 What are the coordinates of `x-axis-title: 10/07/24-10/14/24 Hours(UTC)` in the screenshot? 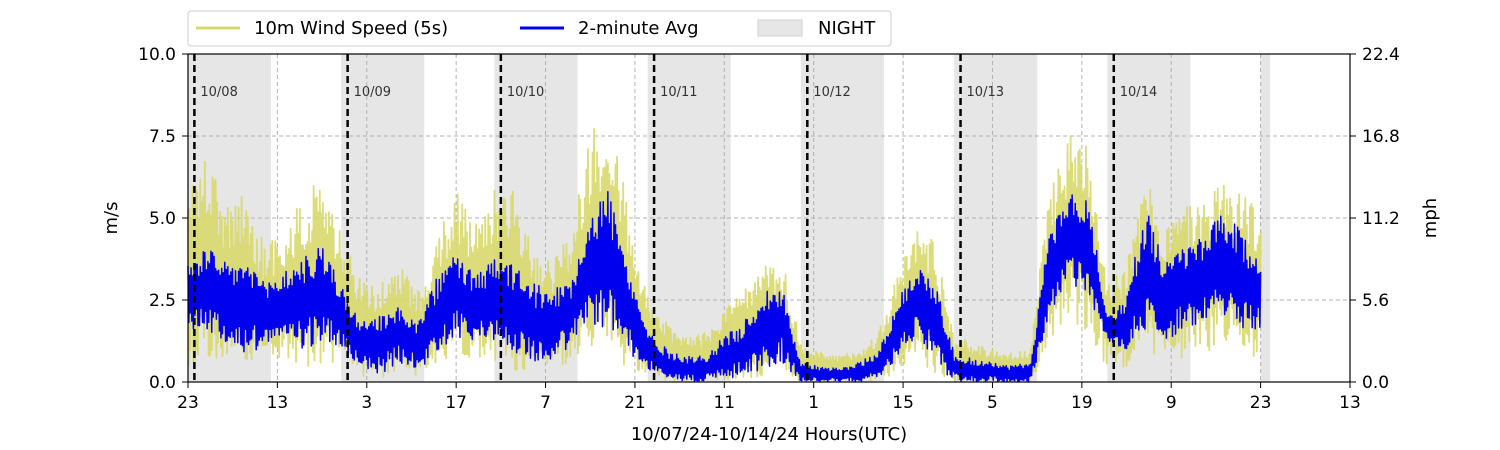 It's located at (769, 434).